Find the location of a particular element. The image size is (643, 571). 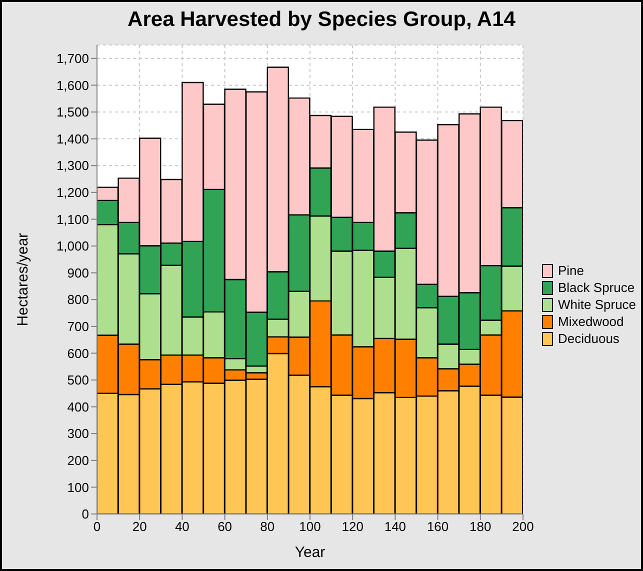

y-tick-label: 1,700 is located at coordinates (72, 58).